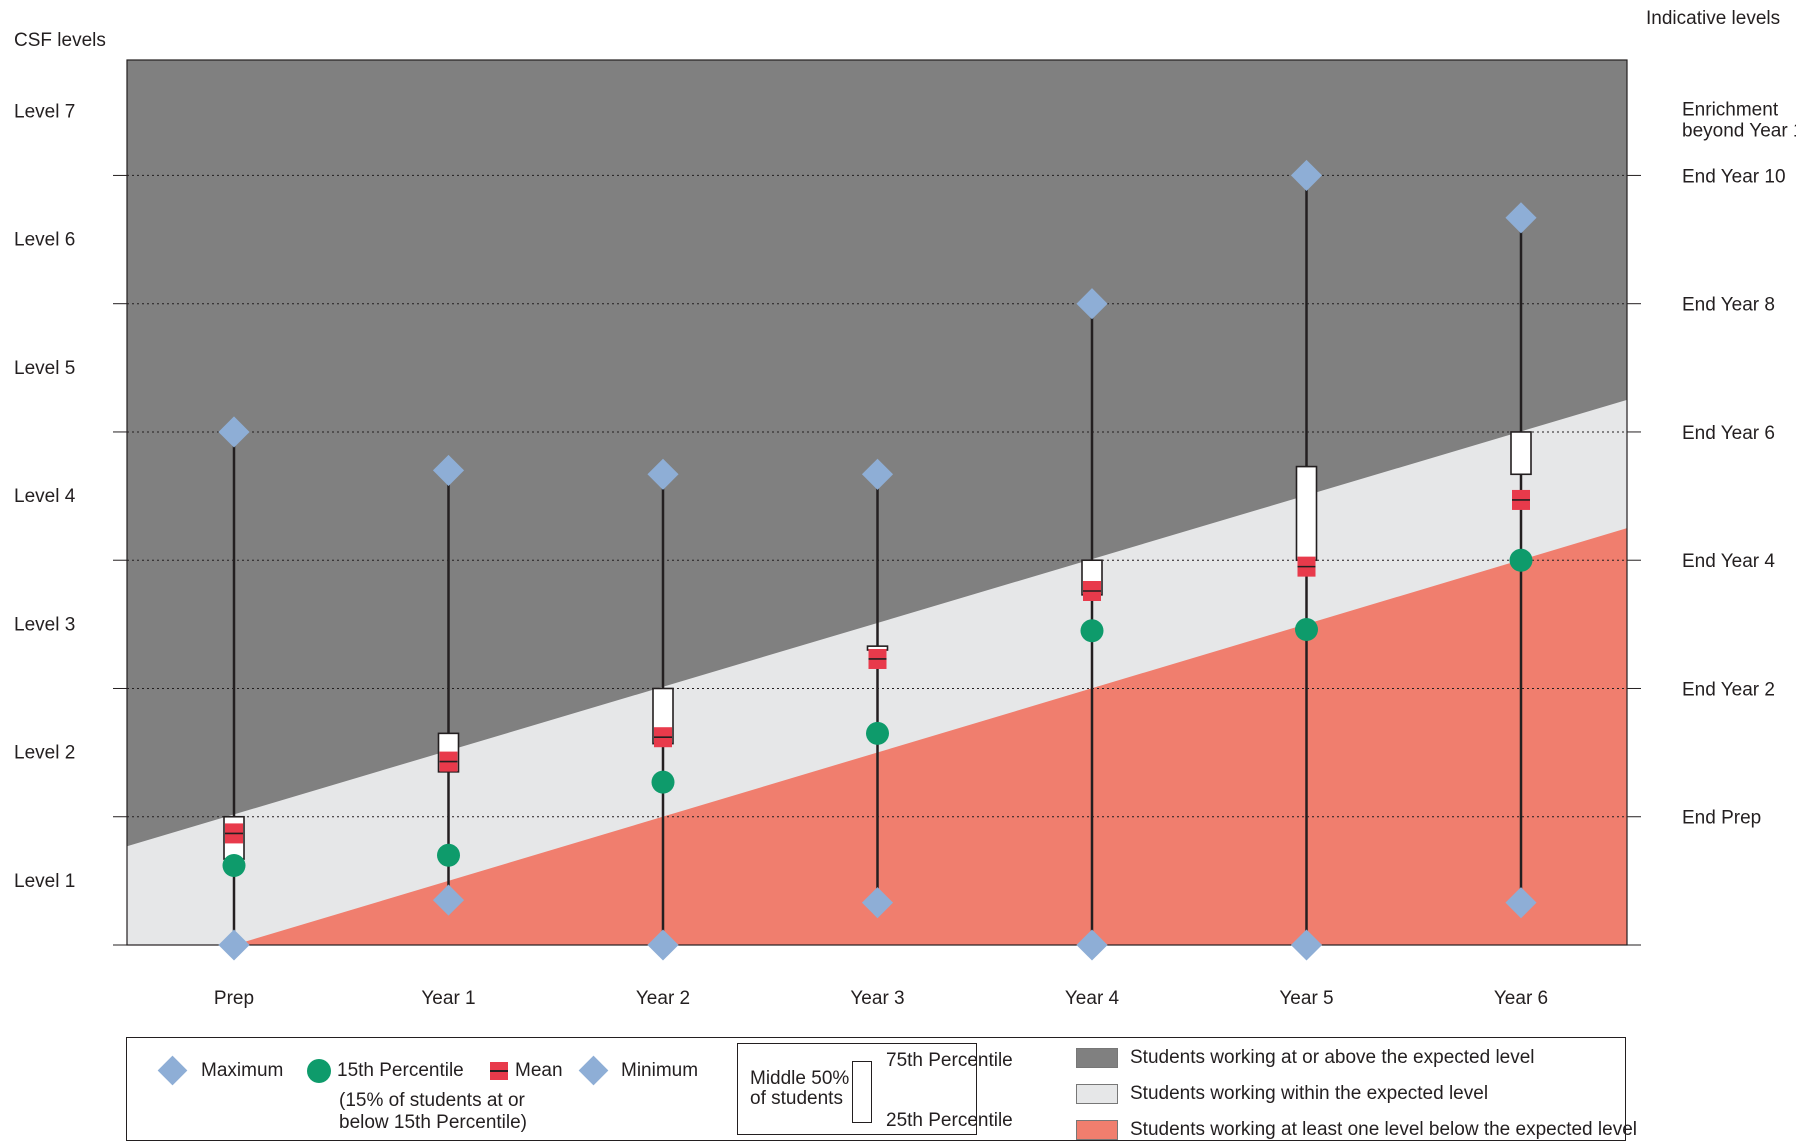 Image resolution: width=1796 pixels, height=1143 pixels. Describe the element at coordinates (1713, 18) in the screenshot. I see `right-axis-title: Indicative levels` at that location.